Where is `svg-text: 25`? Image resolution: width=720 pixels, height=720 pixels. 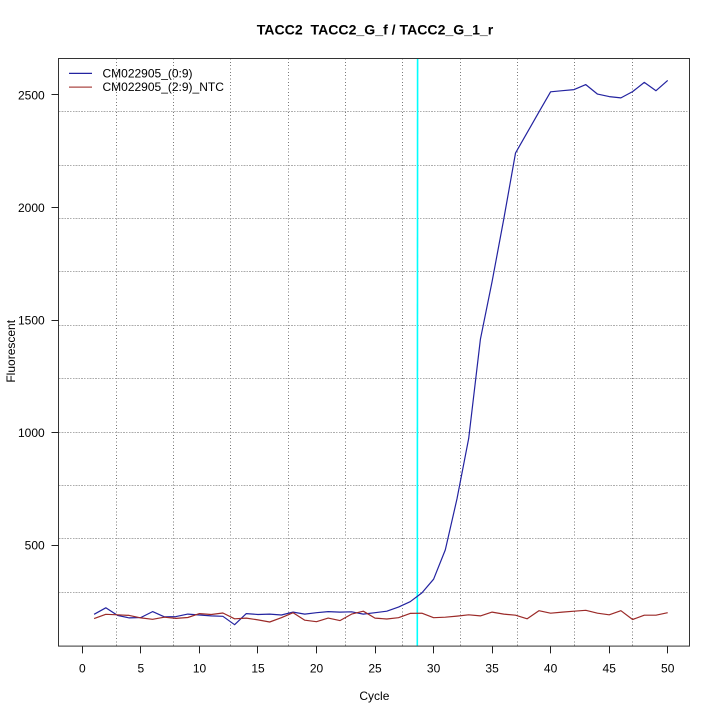 svg-text: 25 is located at coordinates (375, 669).